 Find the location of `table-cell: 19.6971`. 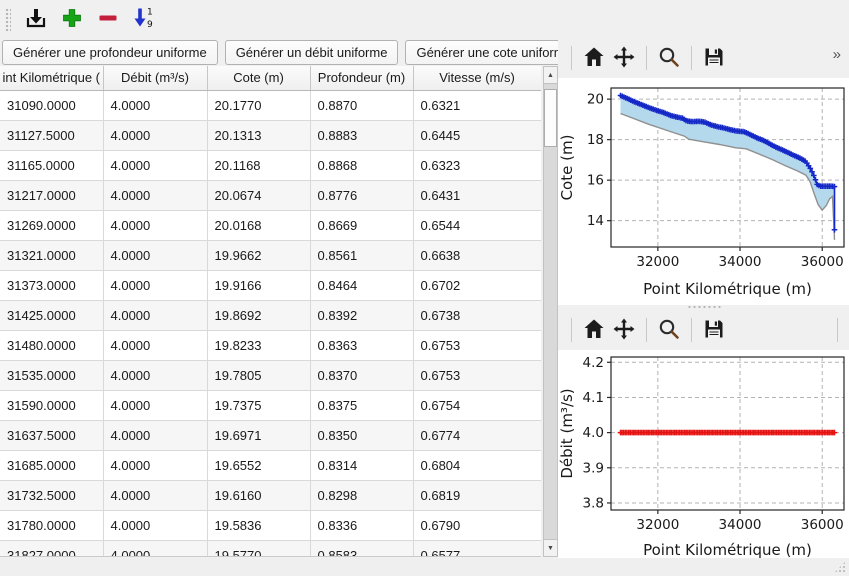

table-cell: 19.6971 is located at coordinates (259, 435).